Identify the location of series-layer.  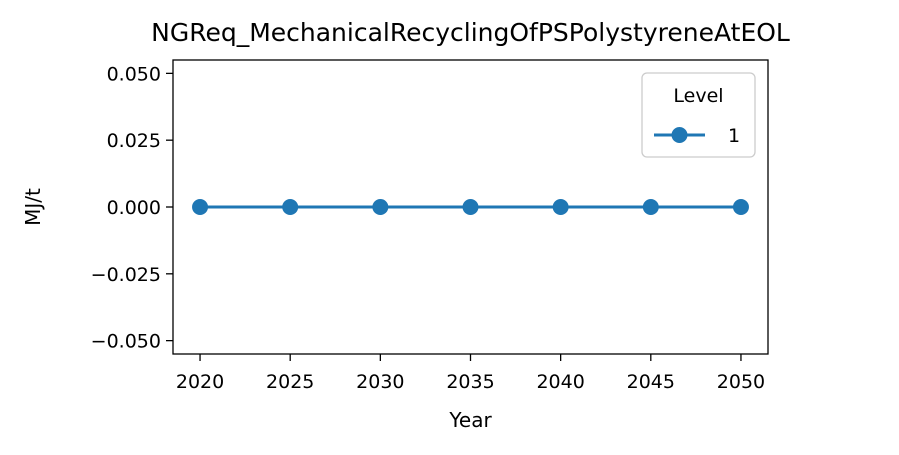
(470, 207).